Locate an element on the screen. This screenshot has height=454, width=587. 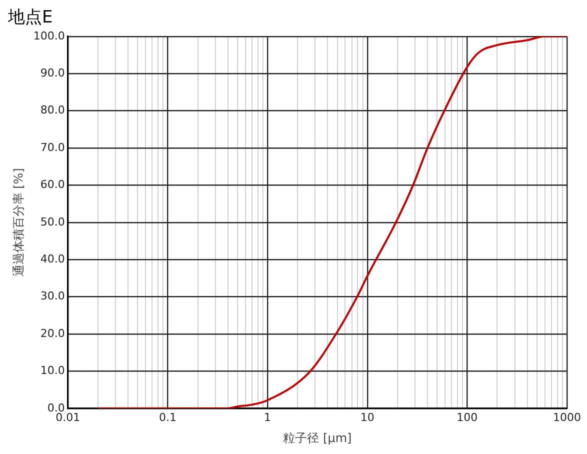
x-axis-title: 粒子径 [µm] is located at coordinates (317, 437).